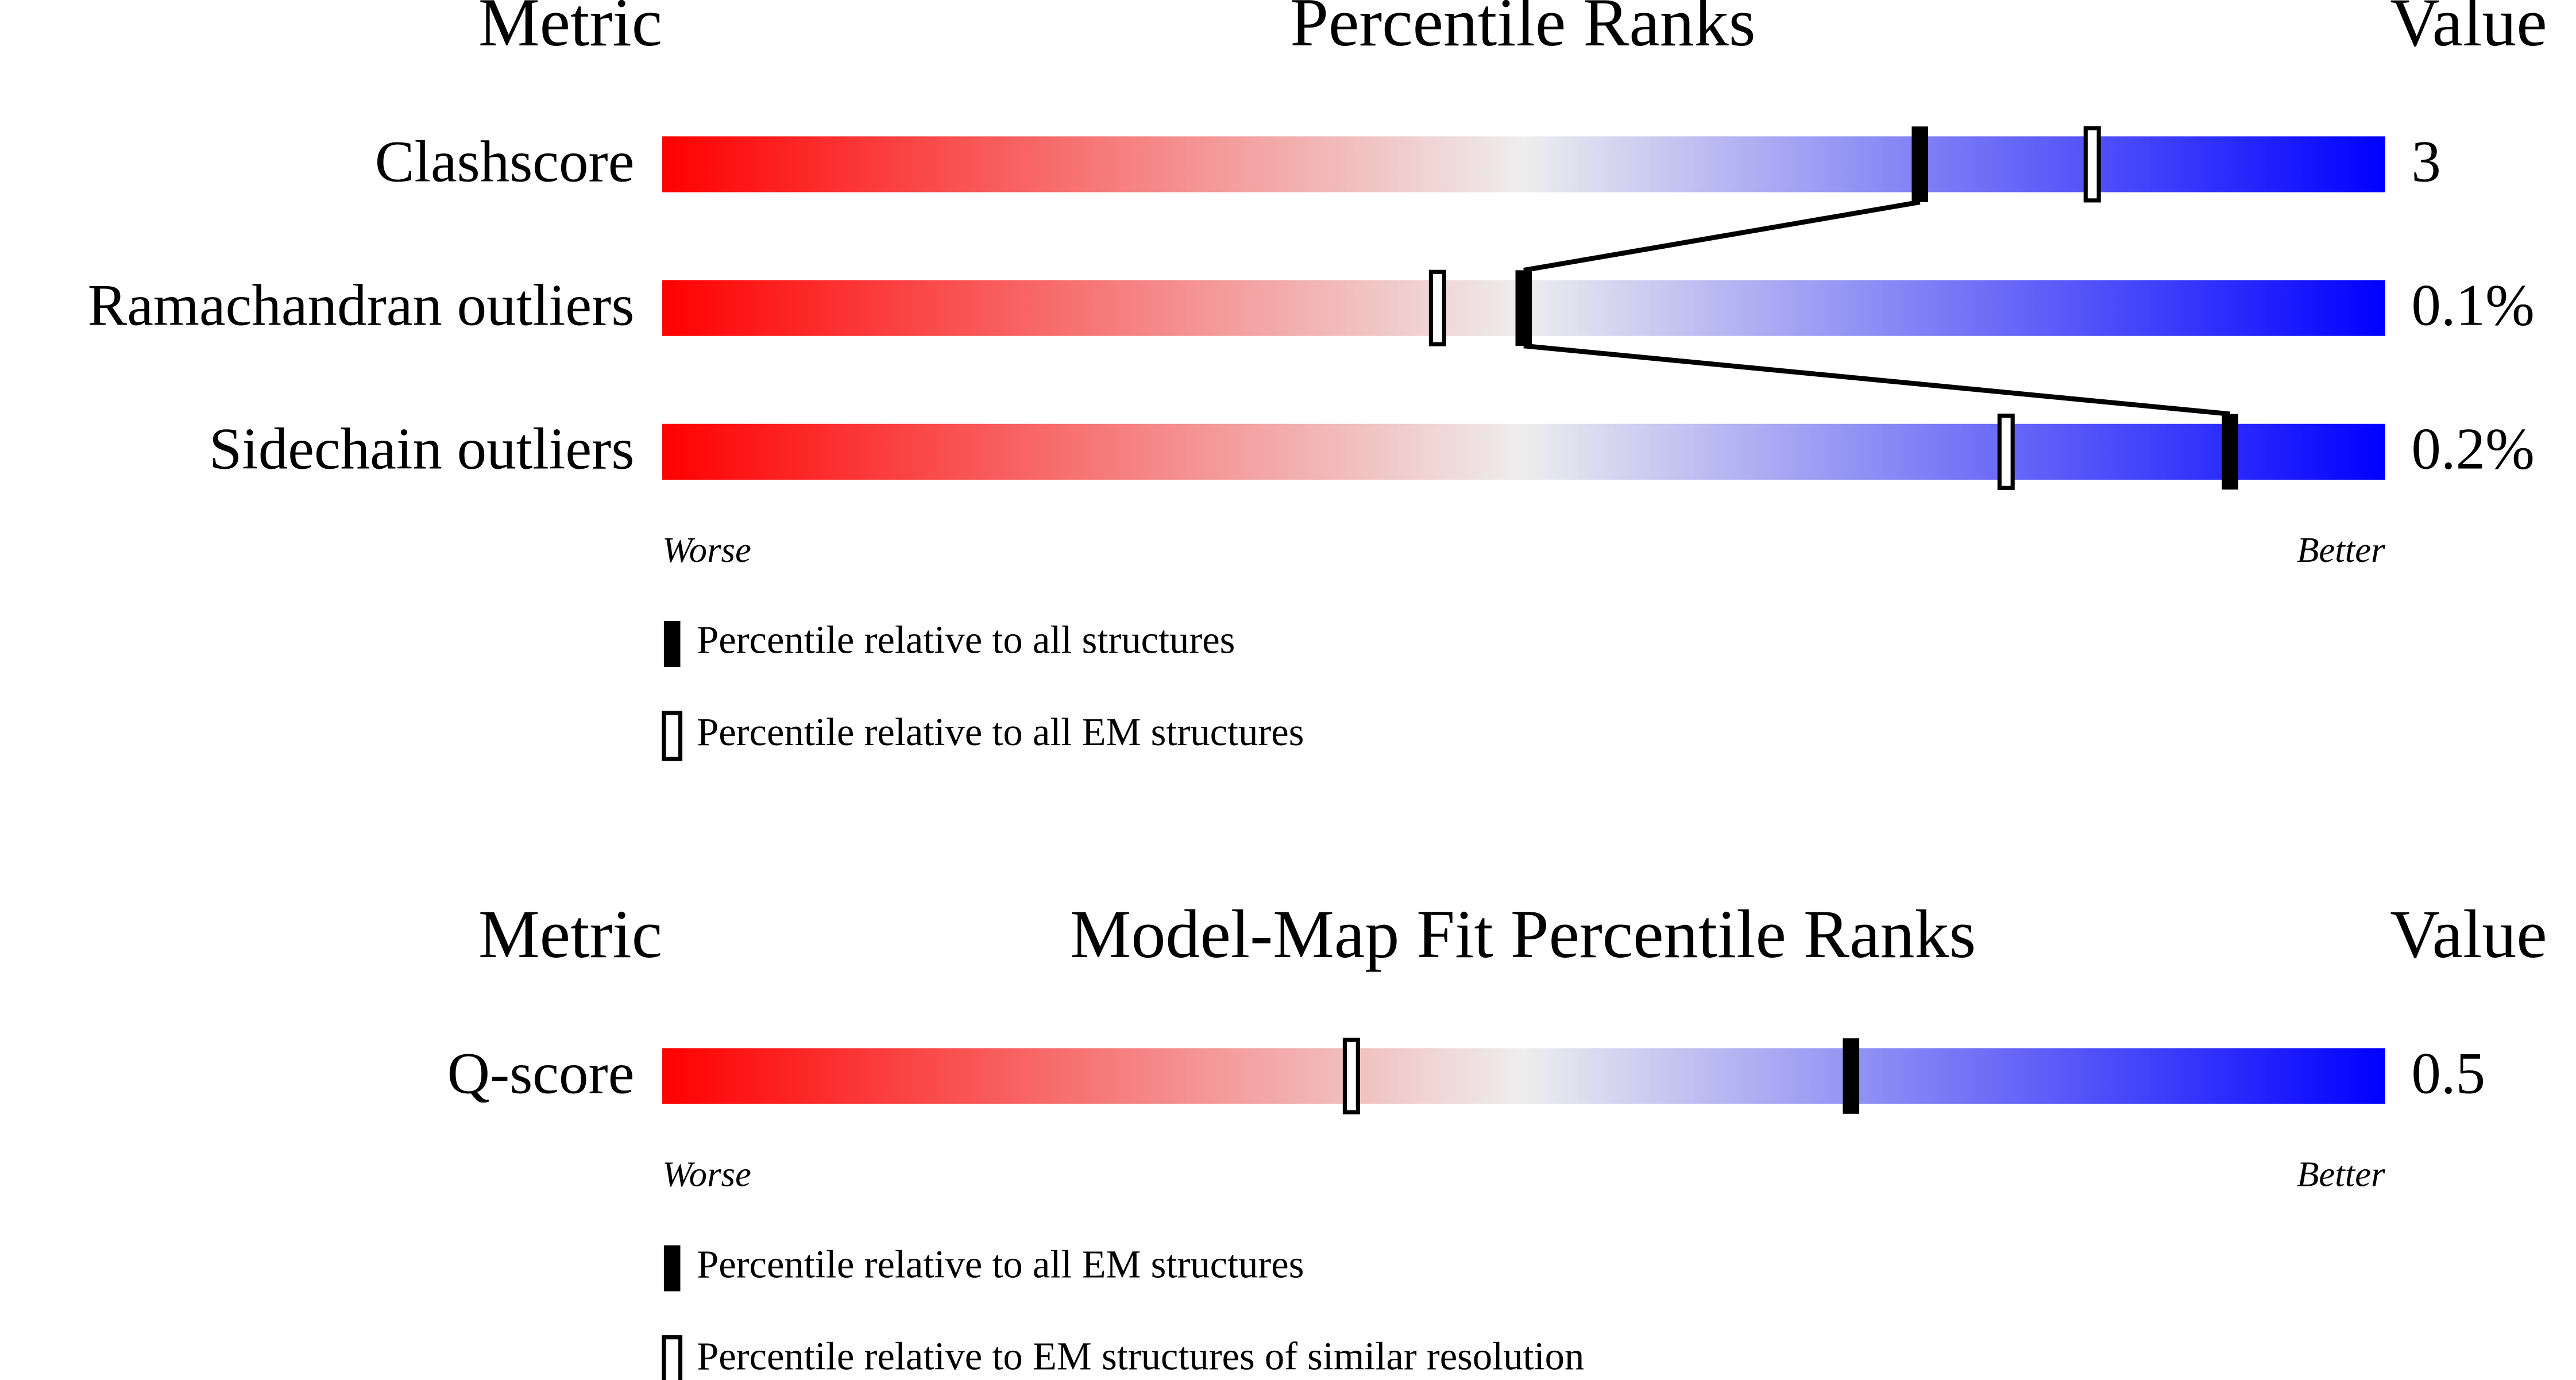 The height and width of the screenshot is (1380, 2576). Describe the element at coordinates (2425, 161) in the screenshot. I see `metric-value: 3` at that location.